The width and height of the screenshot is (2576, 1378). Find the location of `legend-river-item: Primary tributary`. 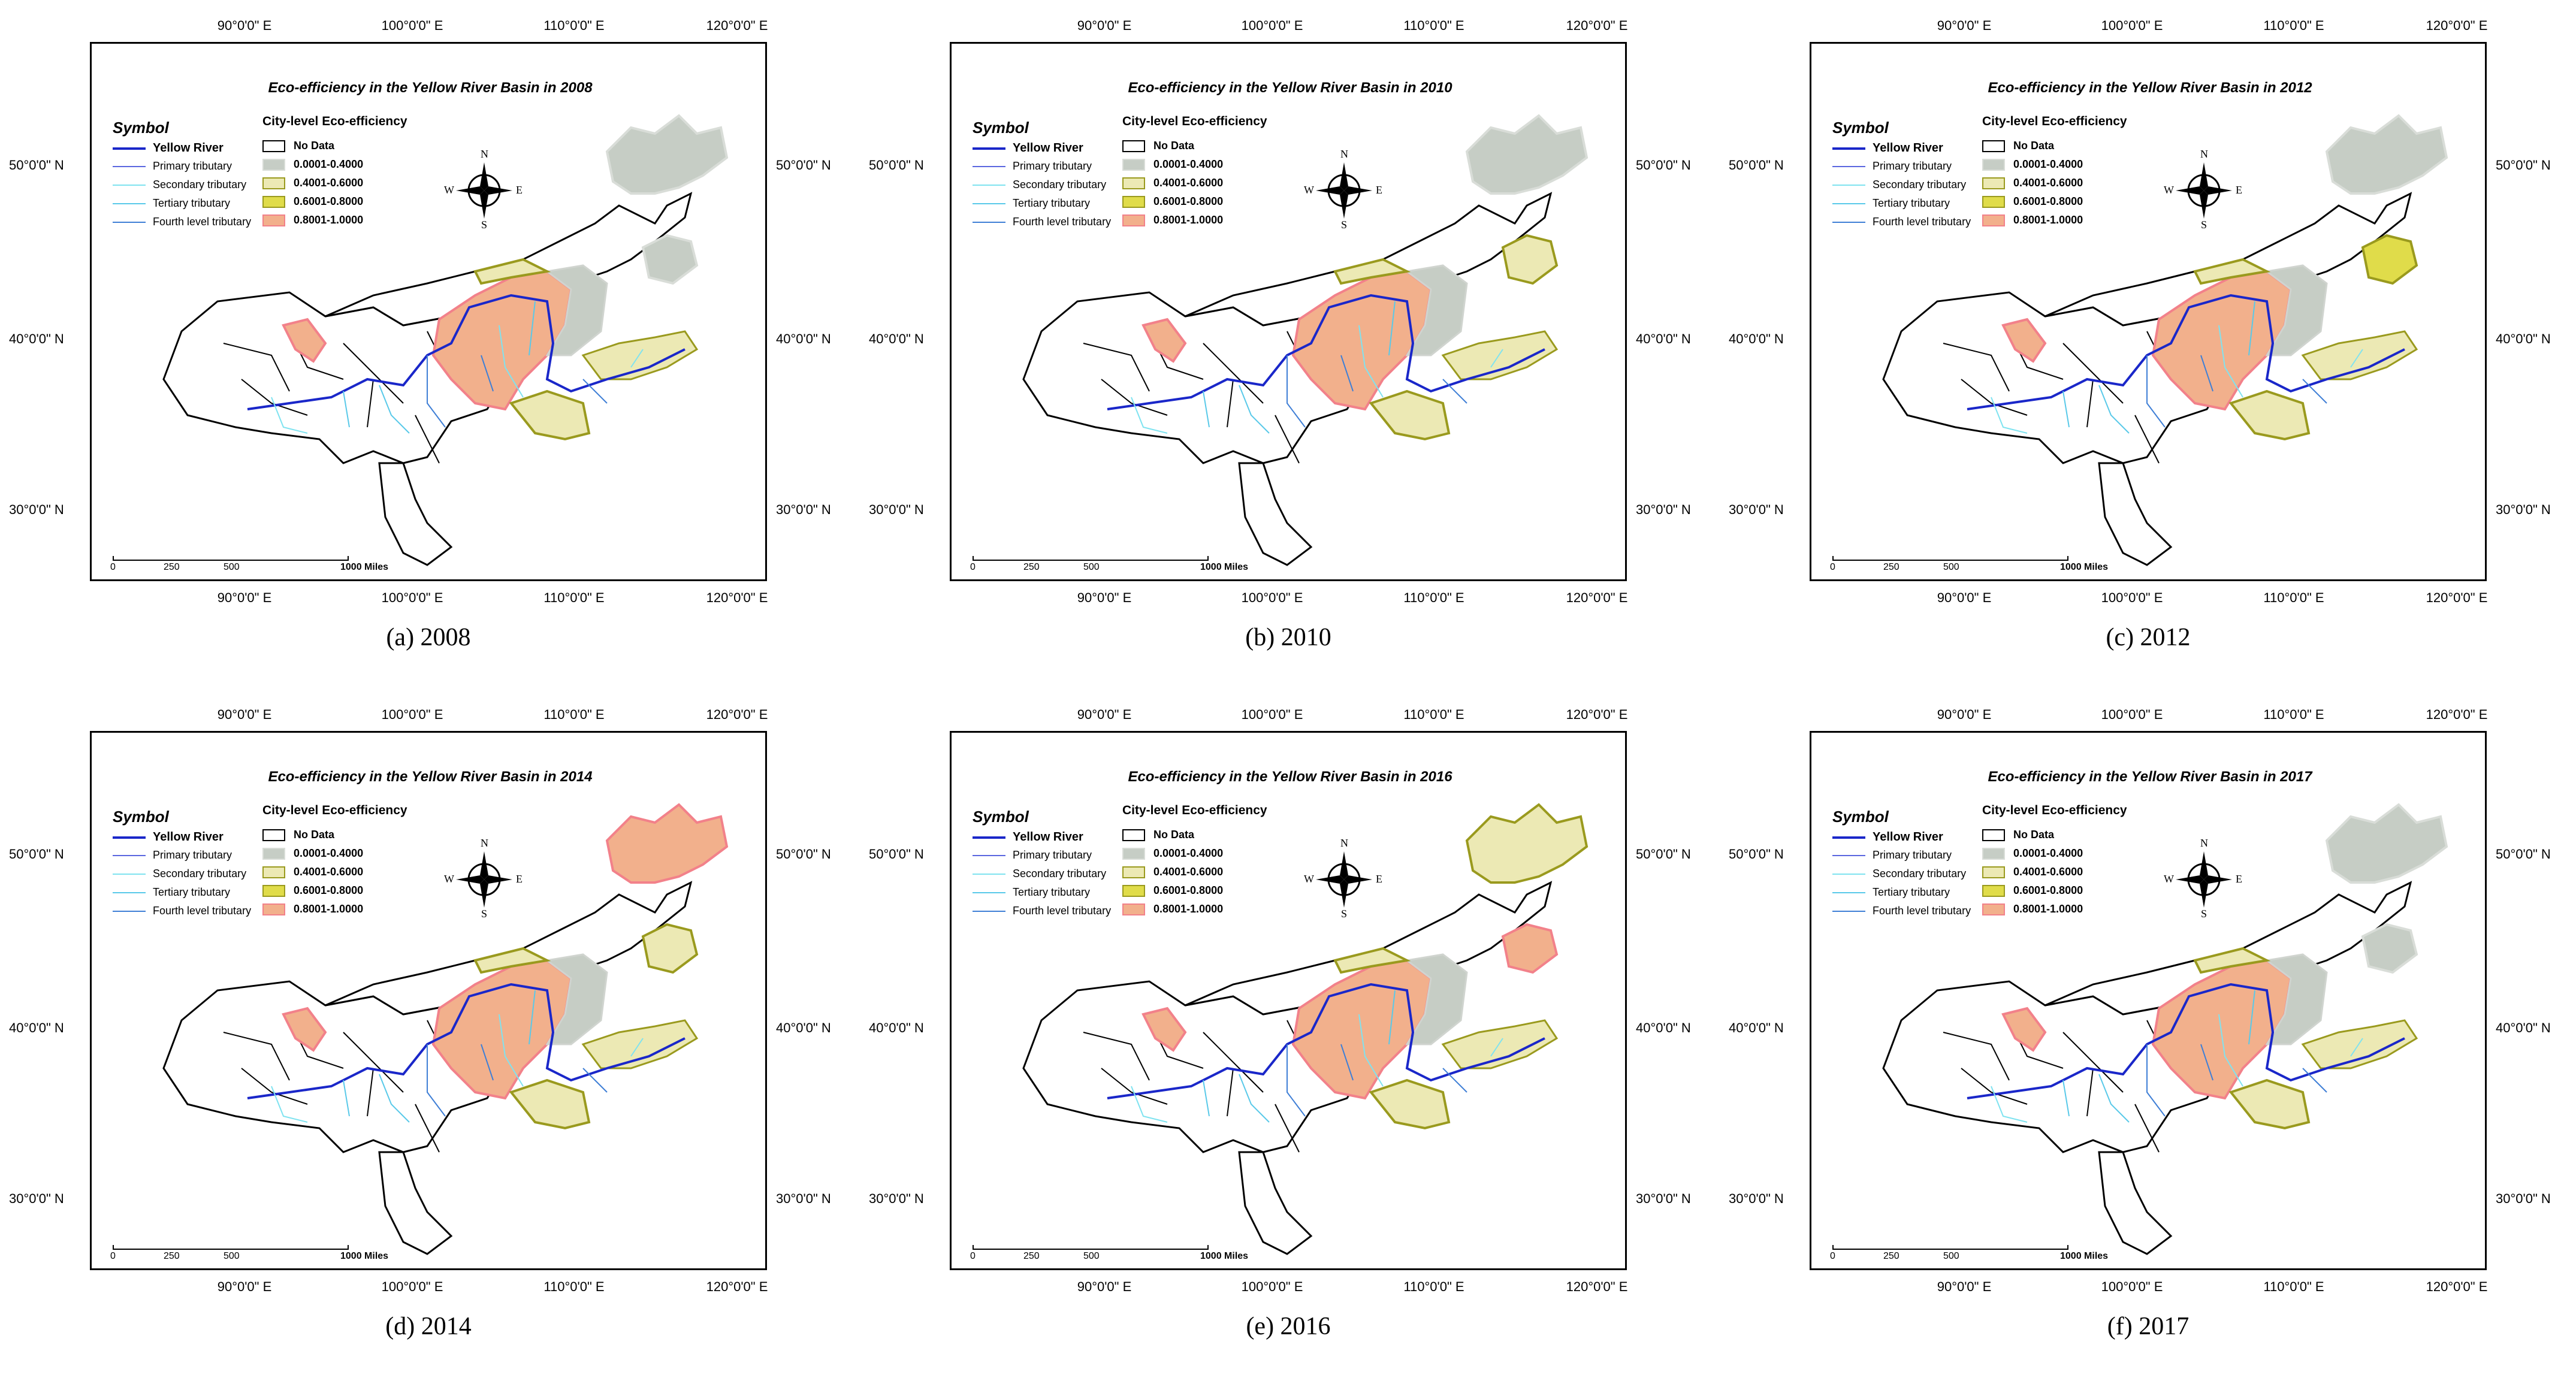

legend-river-item: Primary tributary is located at coordinates (1033, 856).